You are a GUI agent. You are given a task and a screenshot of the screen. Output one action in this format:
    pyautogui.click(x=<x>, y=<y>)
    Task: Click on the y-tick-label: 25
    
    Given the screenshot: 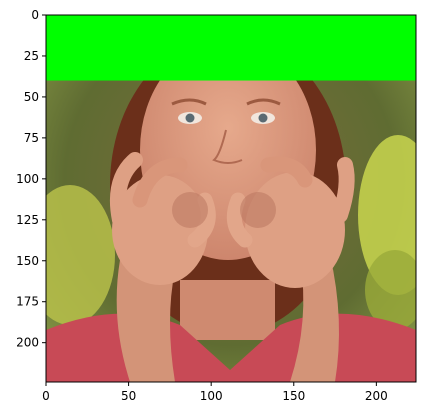 What is the action you would take?
    pyautogui.click(x=31, y=56)
    